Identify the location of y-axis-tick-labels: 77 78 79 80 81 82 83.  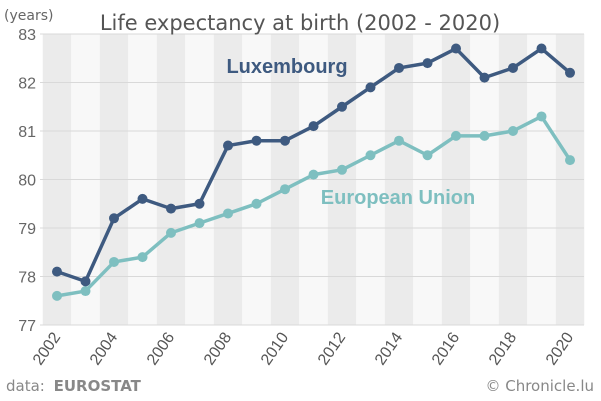
(27, 181).